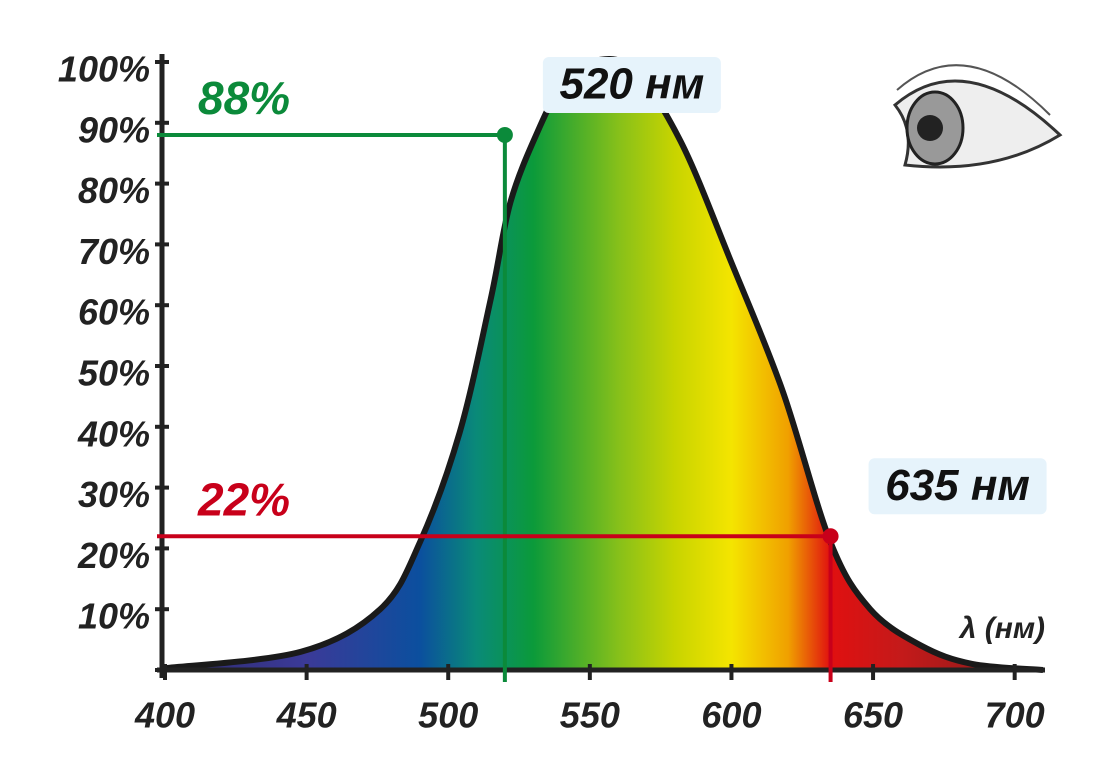  What do you see at coordinates (104, 69) in the screenshot?
I see `y-tick-label: 100%` at bounding box center [104, 69].